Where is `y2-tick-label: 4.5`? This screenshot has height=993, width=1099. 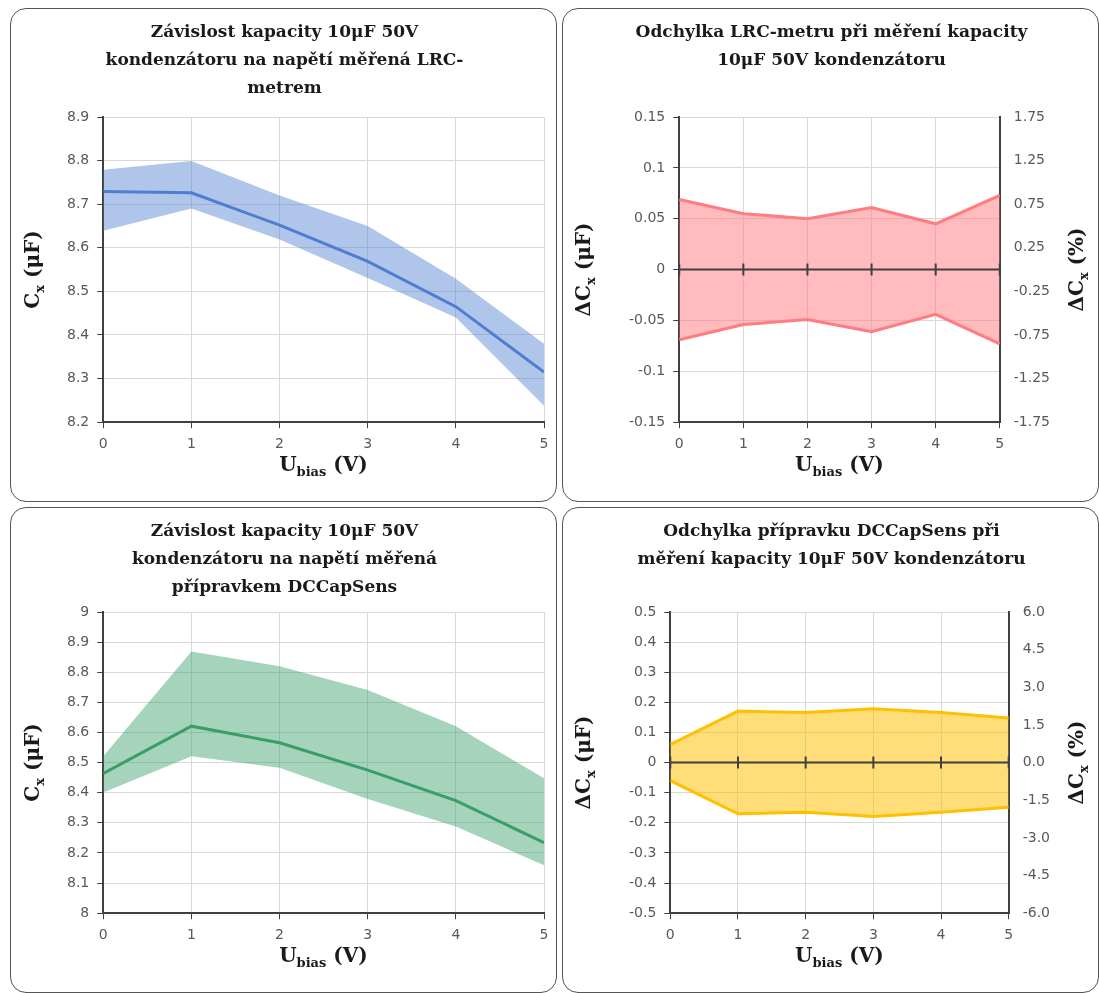 y2-tick-label: 4.5 is located at coordinates (1033, 648).